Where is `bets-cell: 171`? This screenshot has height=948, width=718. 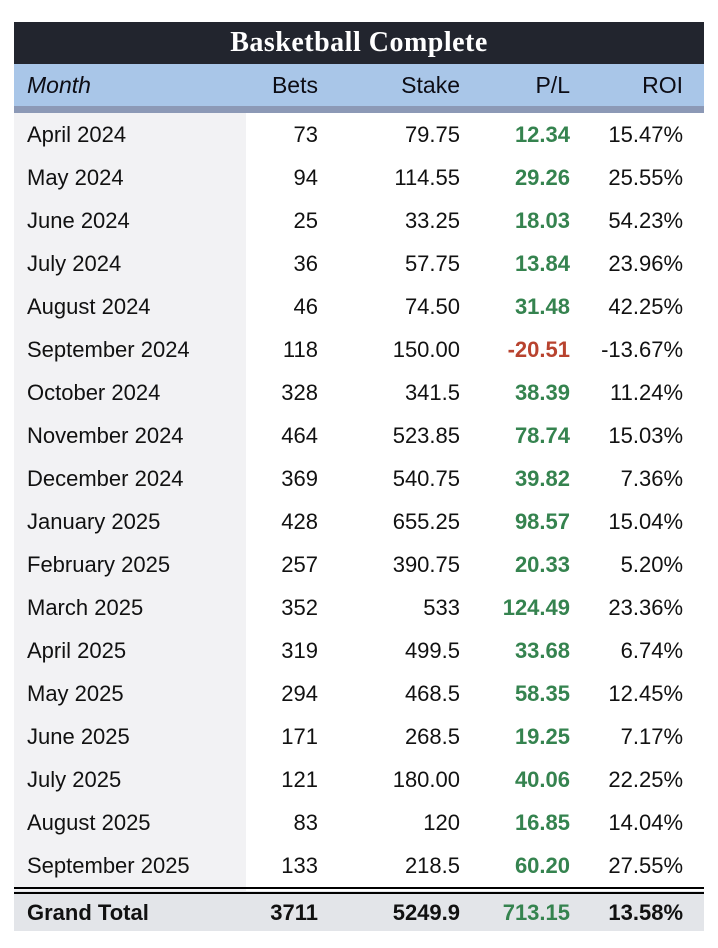 bets-cell: 171 is located at coordinates (282, 736).